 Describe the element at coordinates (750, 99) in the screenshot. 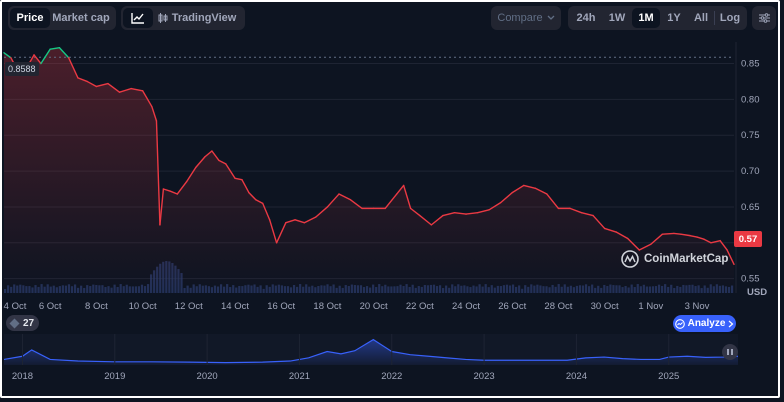

I see `y-tick-label: 0.80` at that location.